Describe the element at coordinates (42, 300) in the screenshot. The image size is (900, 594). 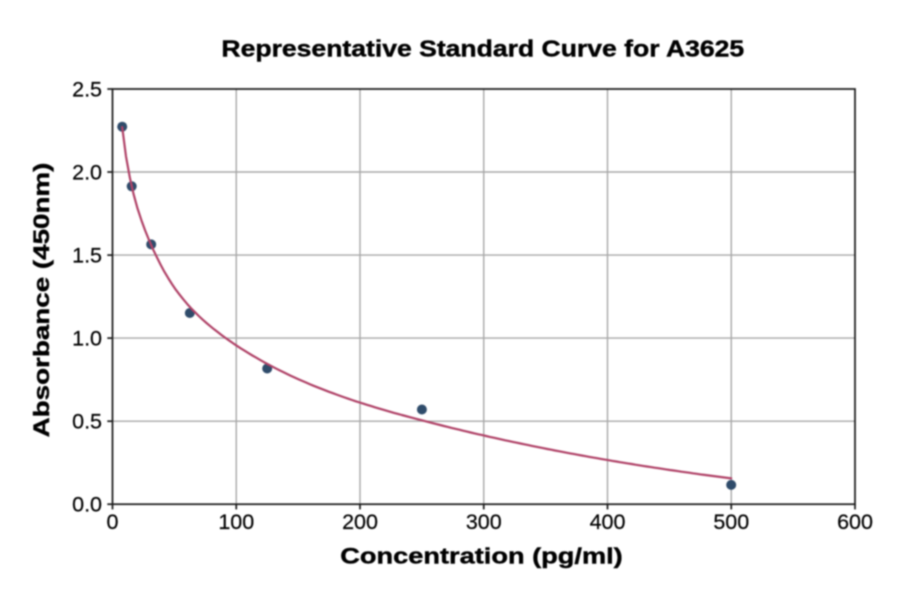
I see `svg-text: Absorbance (450nm)` at that location.